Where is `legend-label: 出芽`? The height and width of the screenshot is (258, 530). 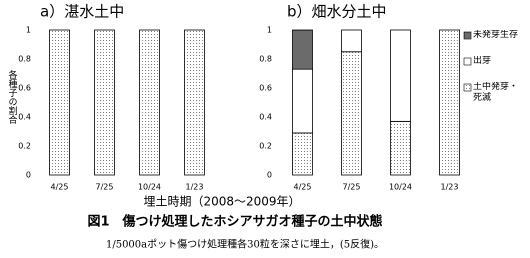
legend-label: 出芽 is located at coordinates (482, 61).